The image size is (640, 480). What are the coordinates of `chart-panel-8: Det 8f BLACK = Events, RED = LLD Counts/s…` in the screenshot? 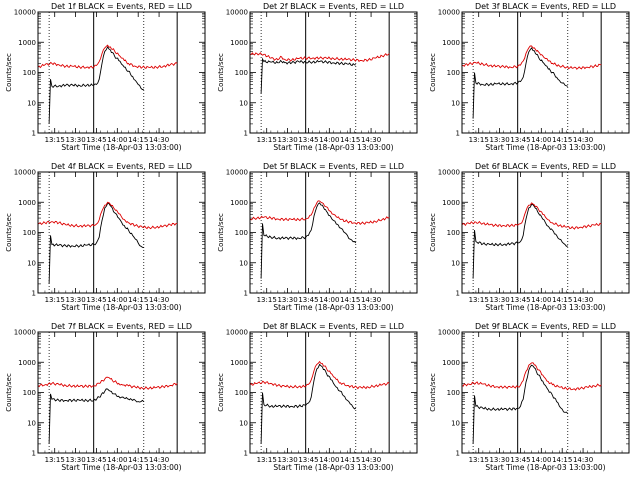 It's located at (317, 397).